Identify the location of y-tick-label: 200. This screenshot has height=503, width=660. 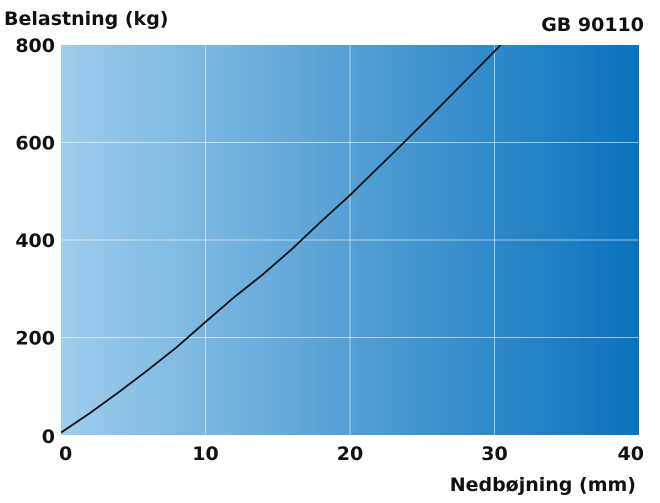
(35, 339).